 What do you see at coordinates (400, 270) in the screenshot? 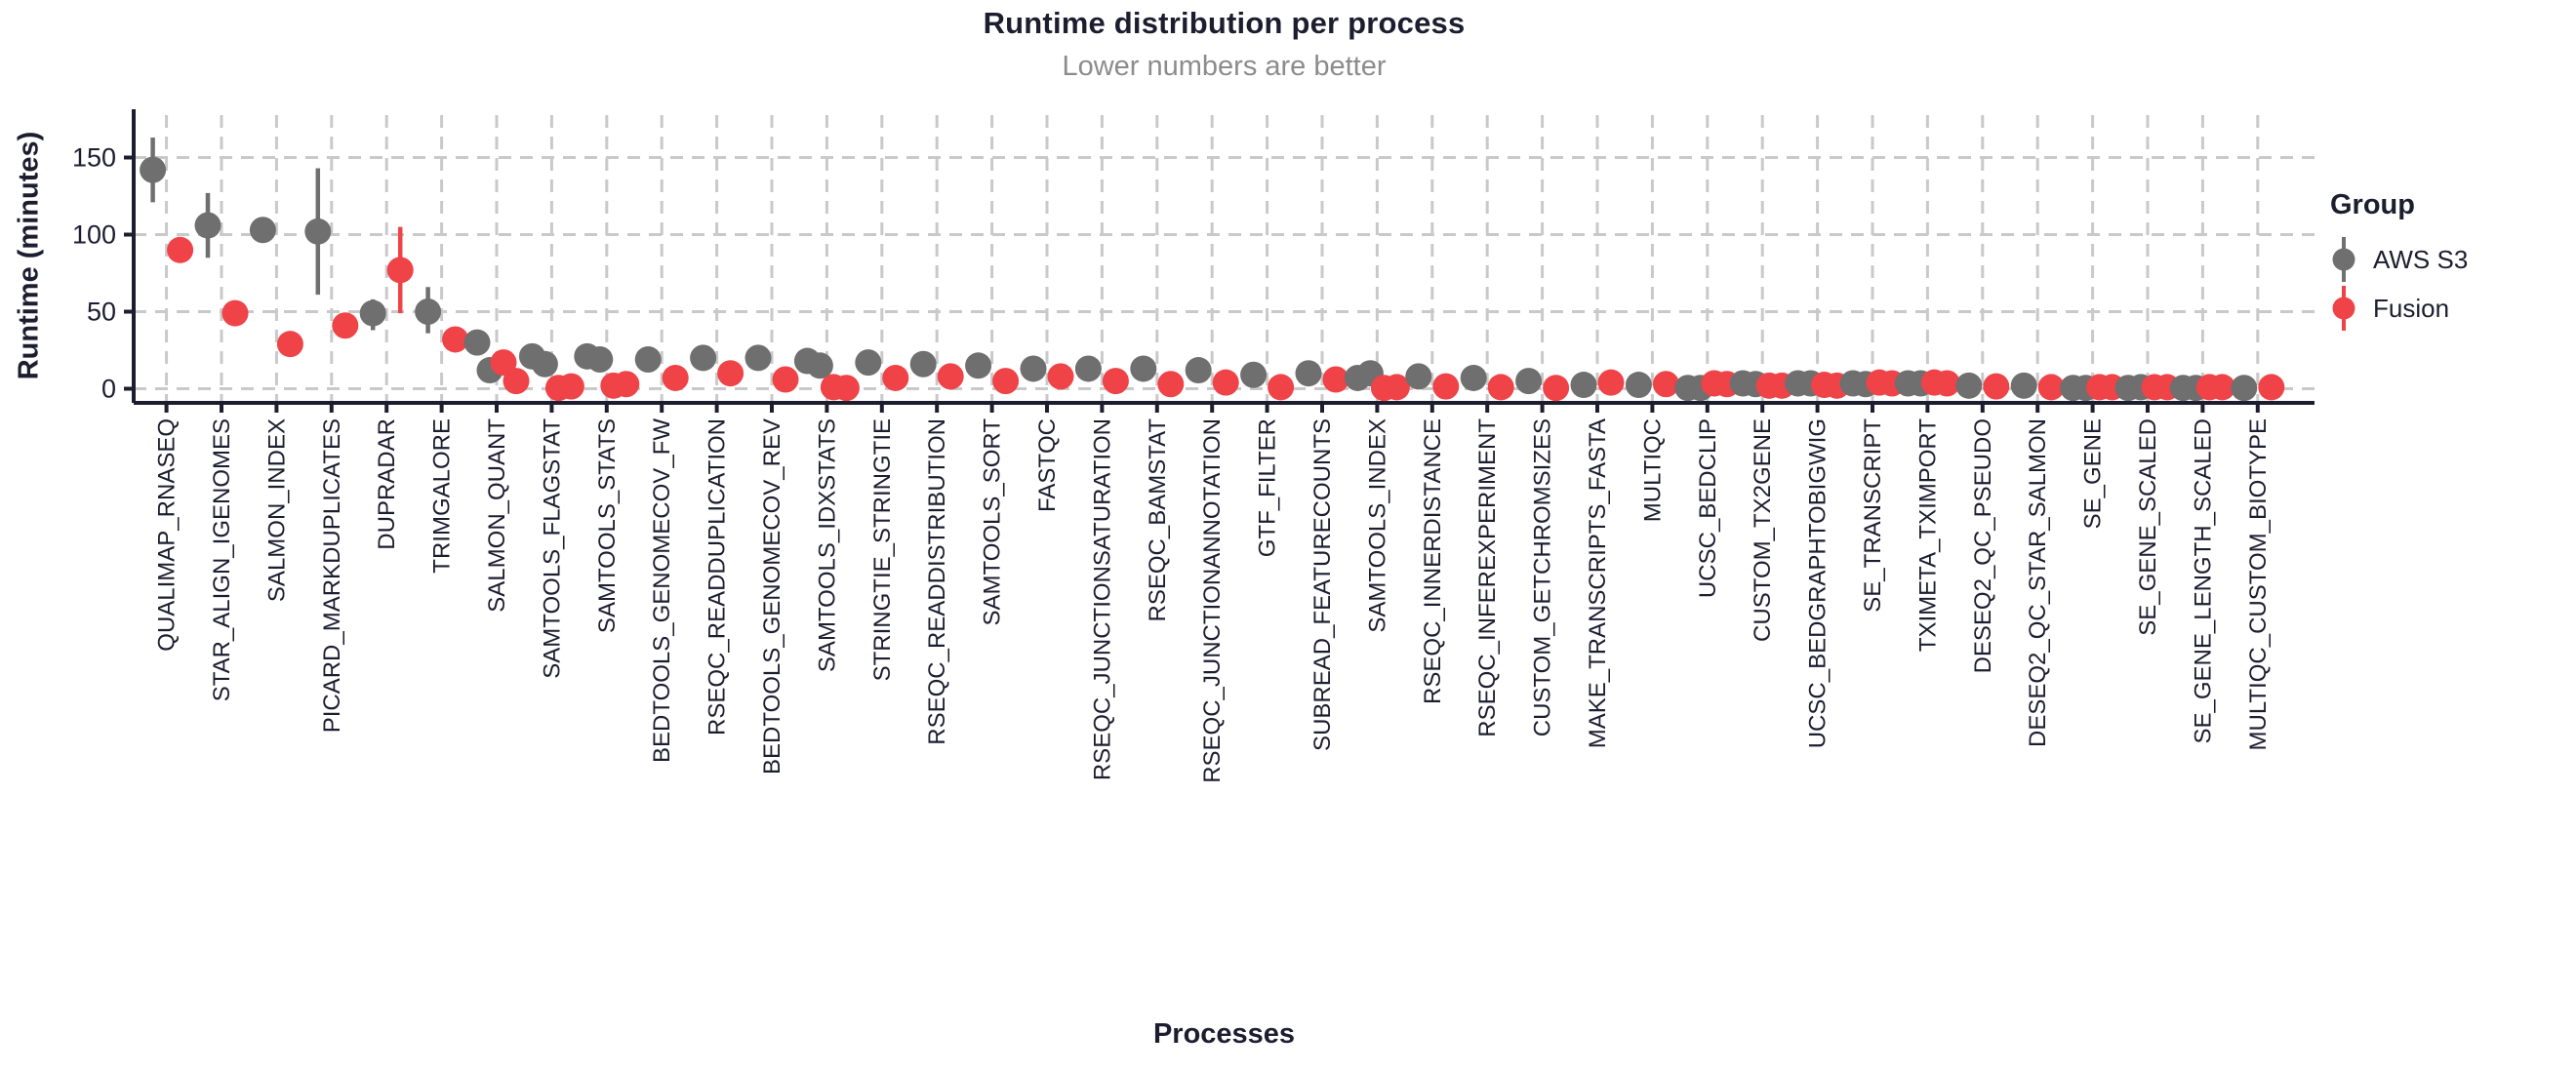
I see `point-fusion-DUPRADAR` at bounding box center [400, 270].